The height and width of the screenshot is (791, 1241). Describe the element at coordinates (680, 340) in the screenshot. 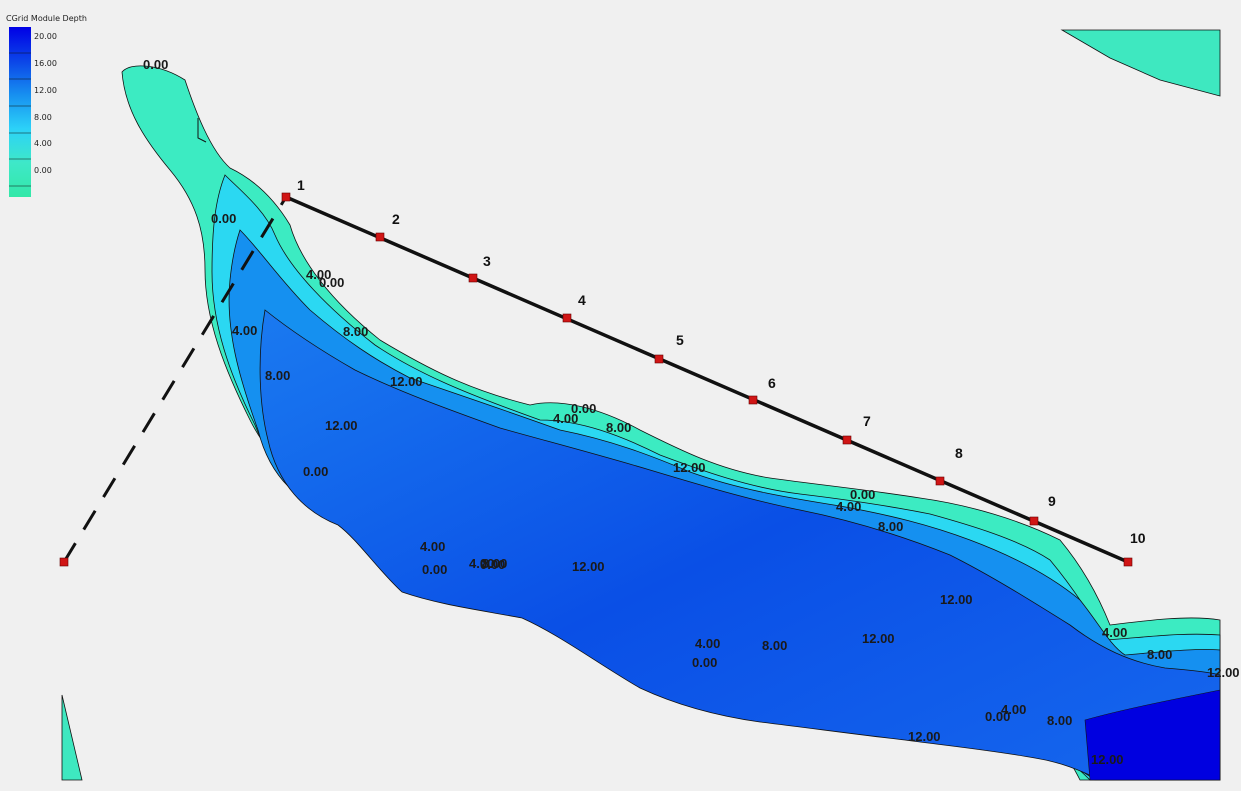

I see `station-label: 5` at that location.